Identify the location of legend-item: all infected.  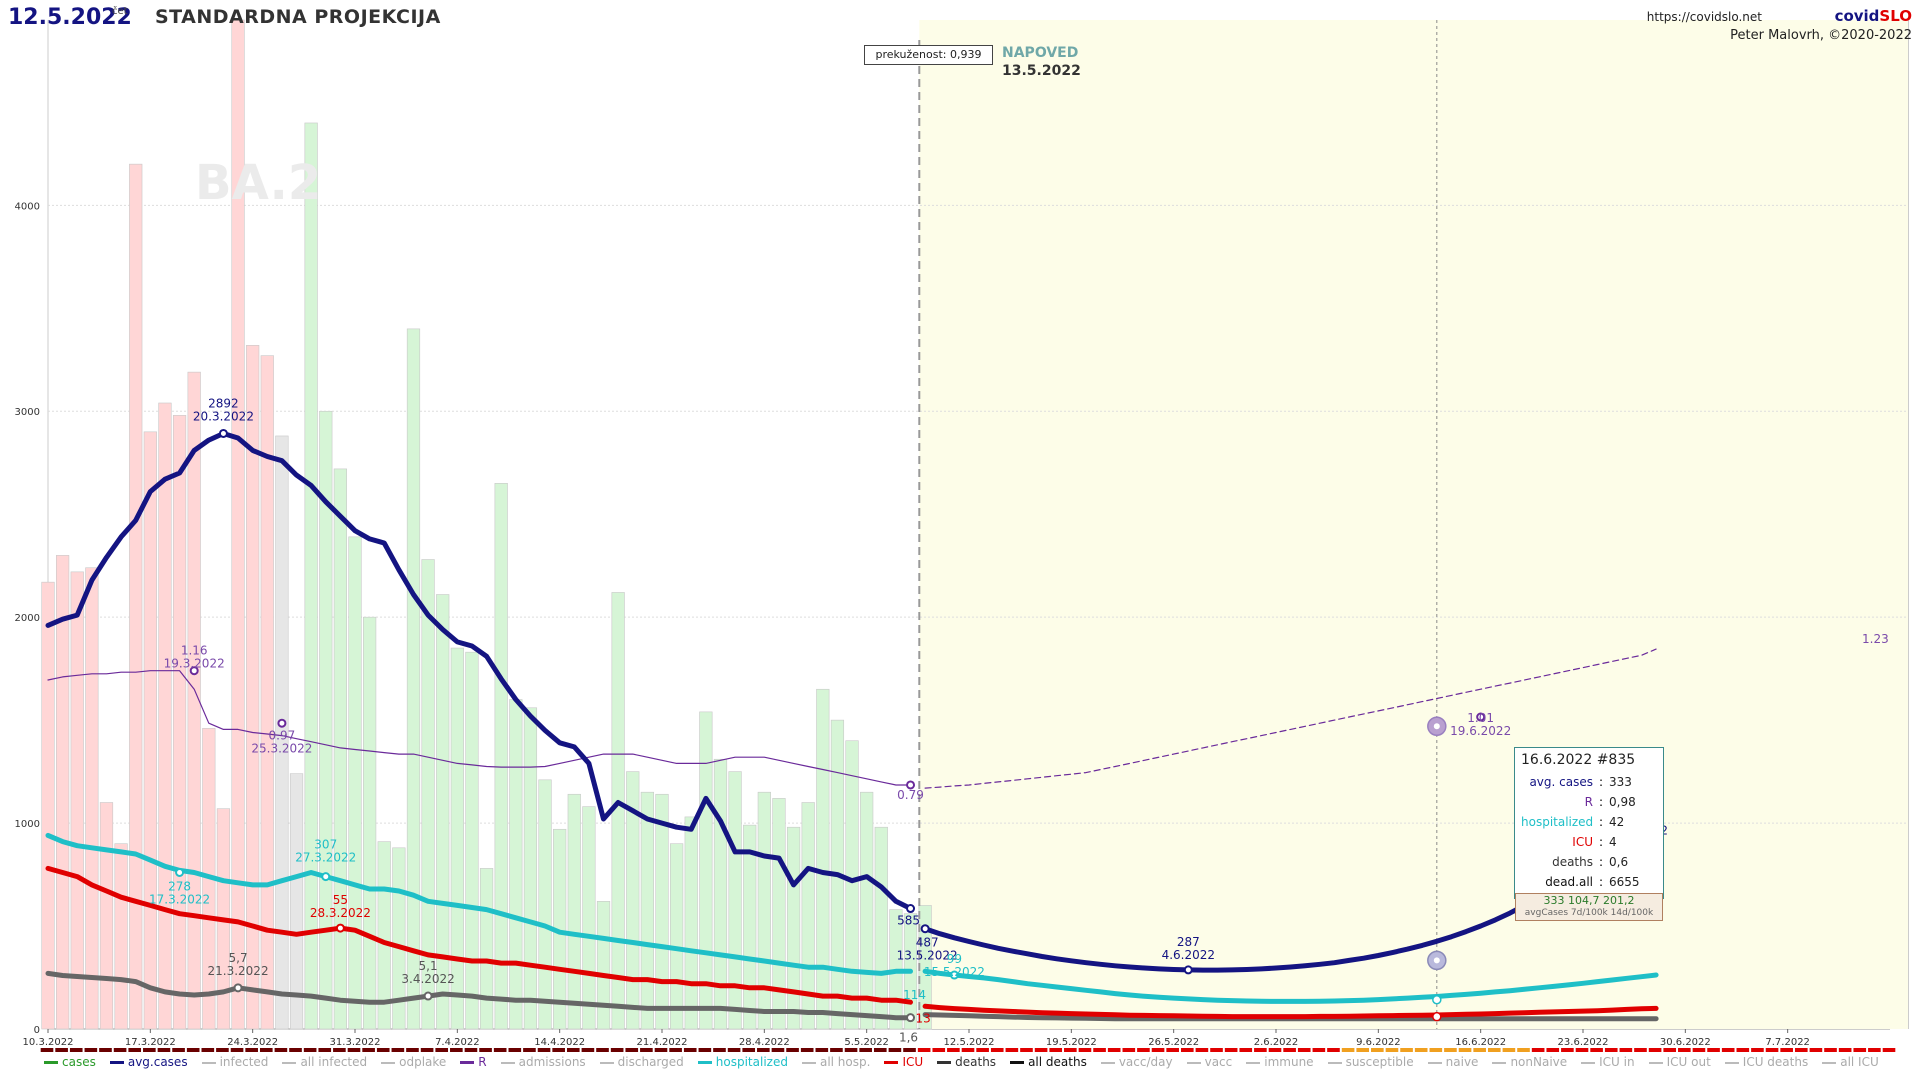
(324, 1062).